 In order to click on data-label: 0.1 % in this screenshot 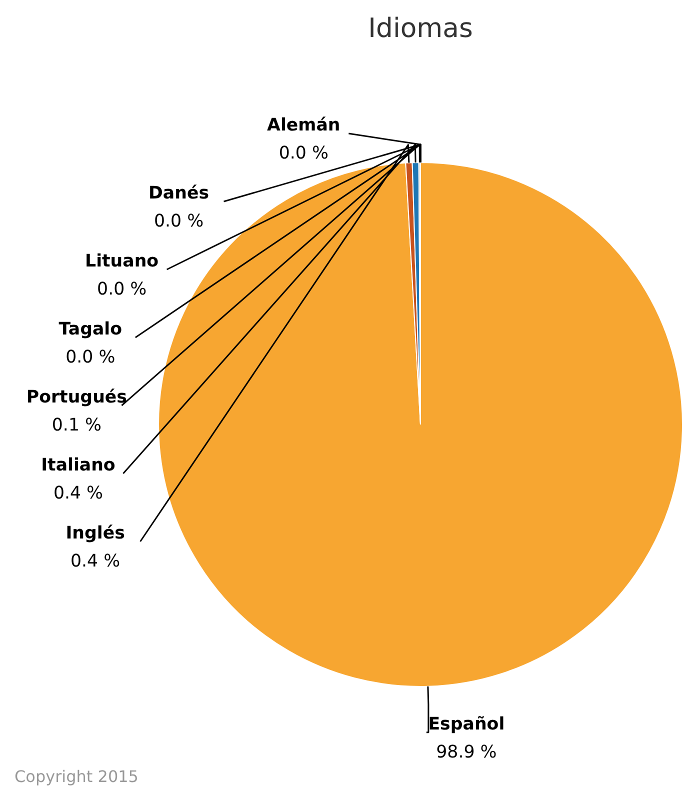, I will do `click(77, 426)`.